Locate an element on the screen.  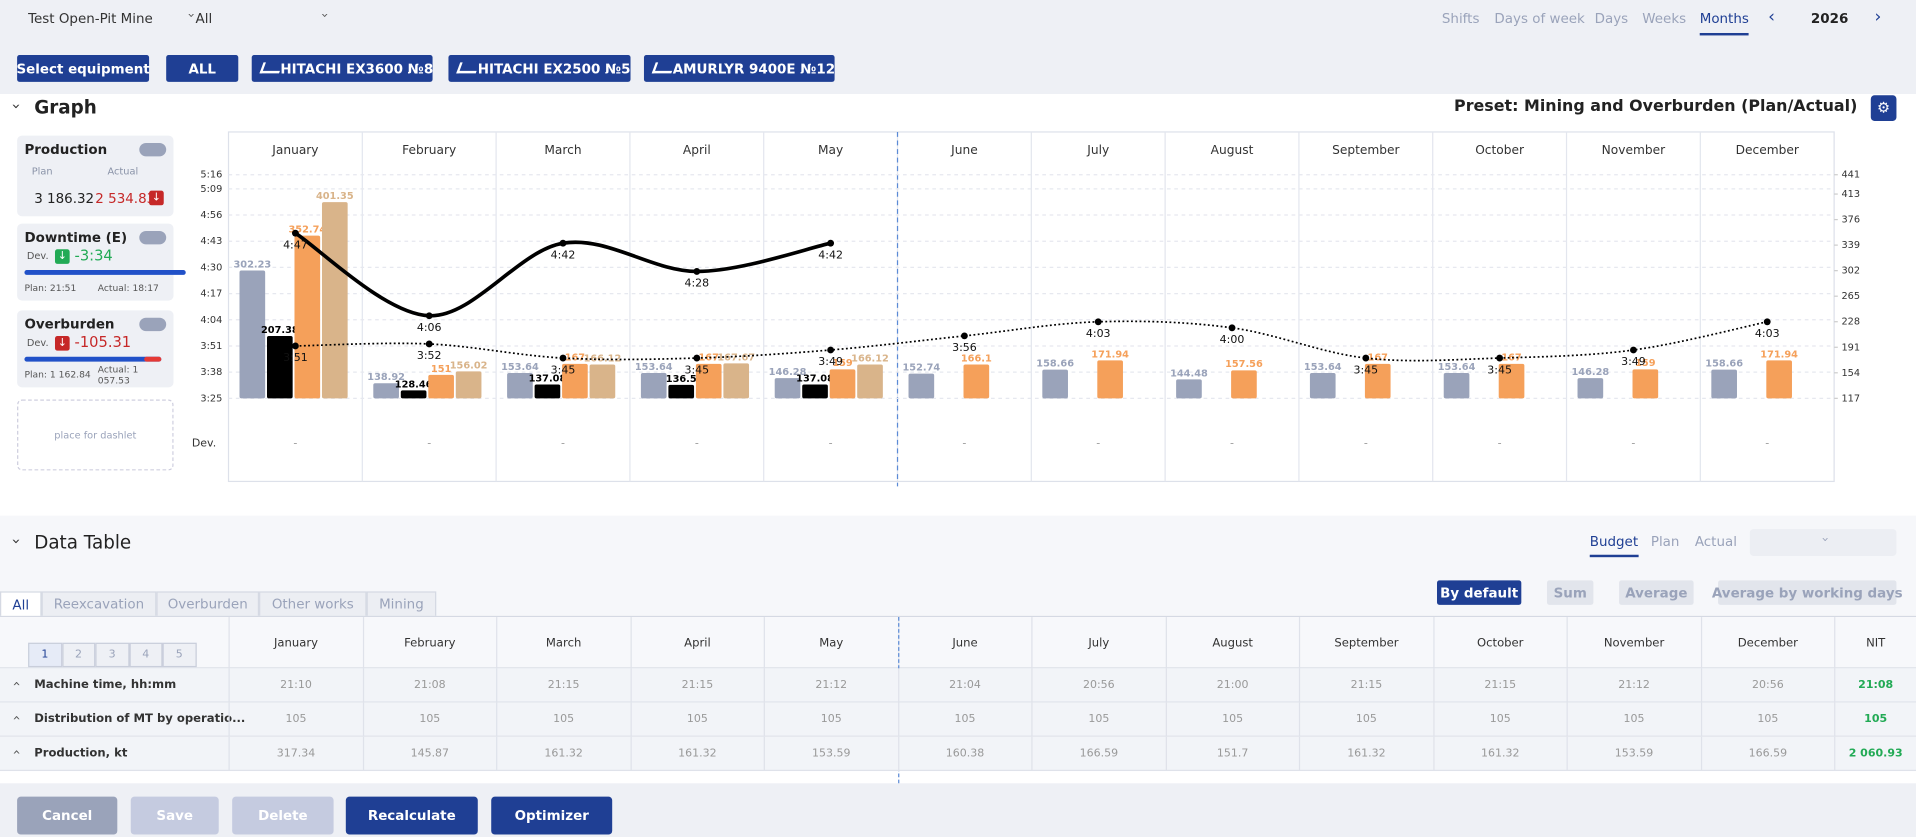
mode-select is located at coordinates (1823, 542).